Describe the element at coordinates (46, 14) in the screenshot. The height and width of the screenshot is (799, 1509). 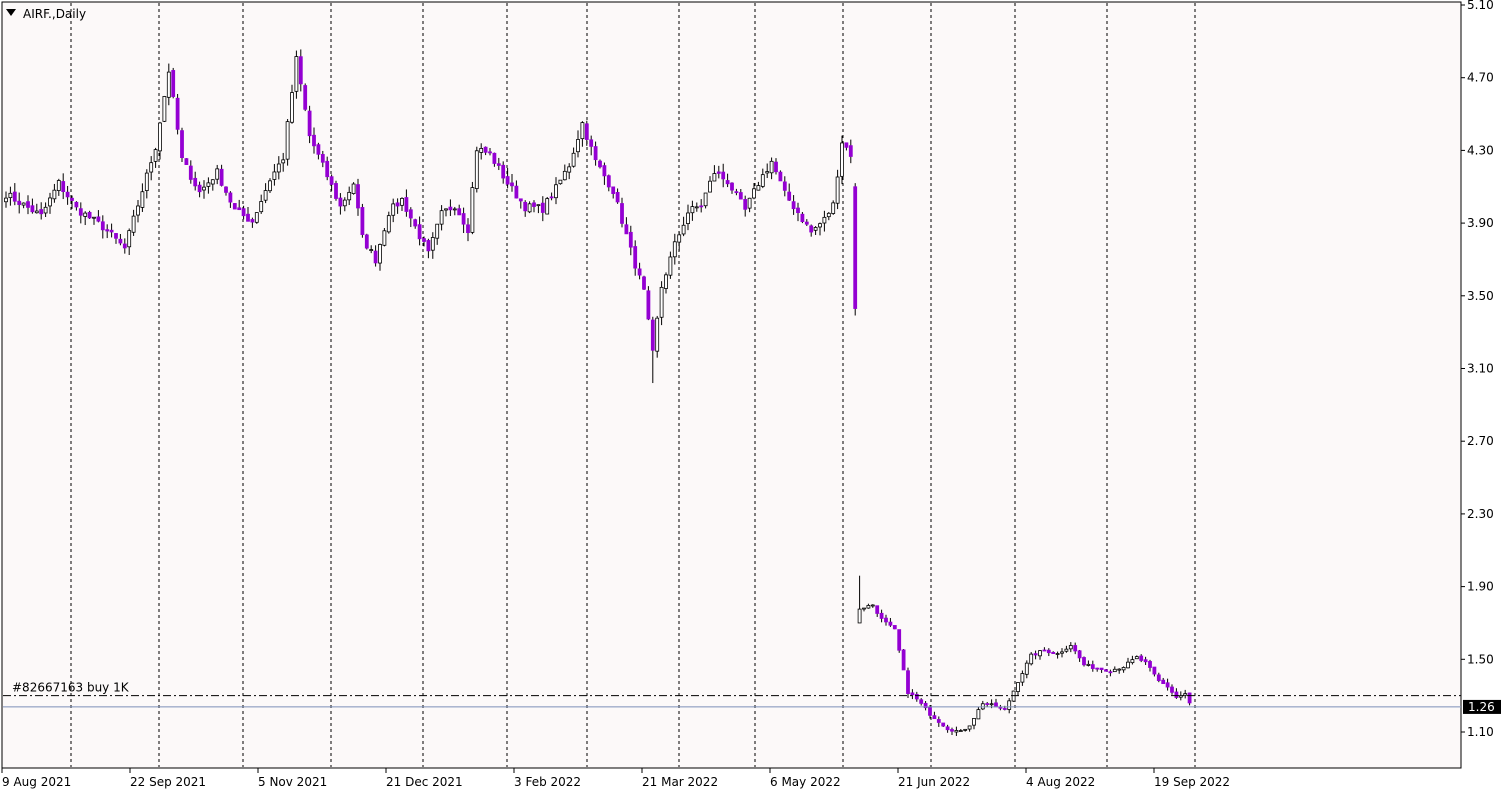
I see `symbol-header: AIRF.,Daily` at that location.